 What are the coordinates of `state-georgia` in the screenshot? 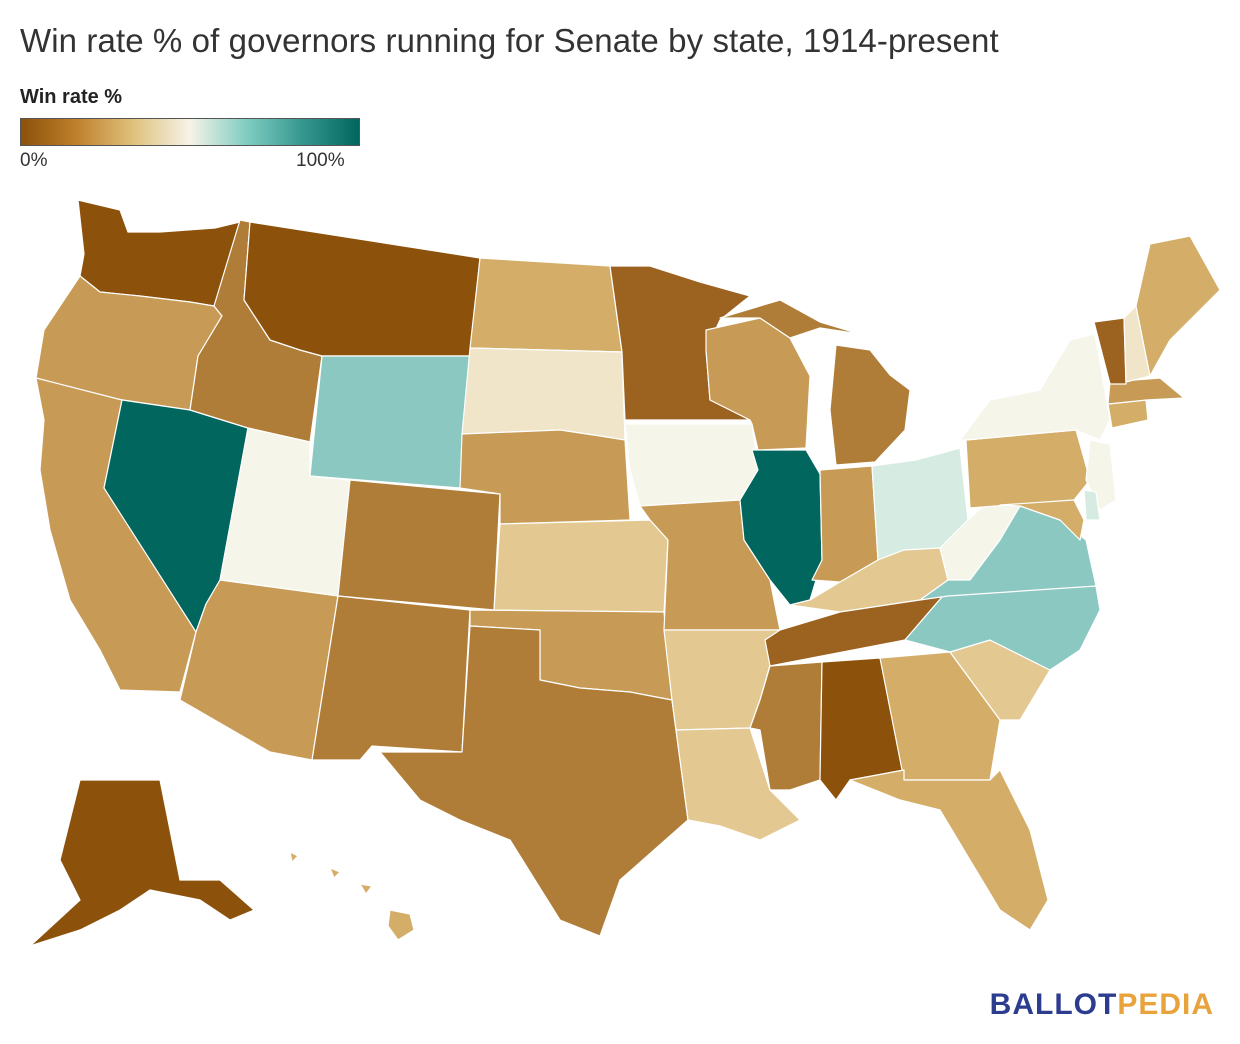 It's located at (940, 716).